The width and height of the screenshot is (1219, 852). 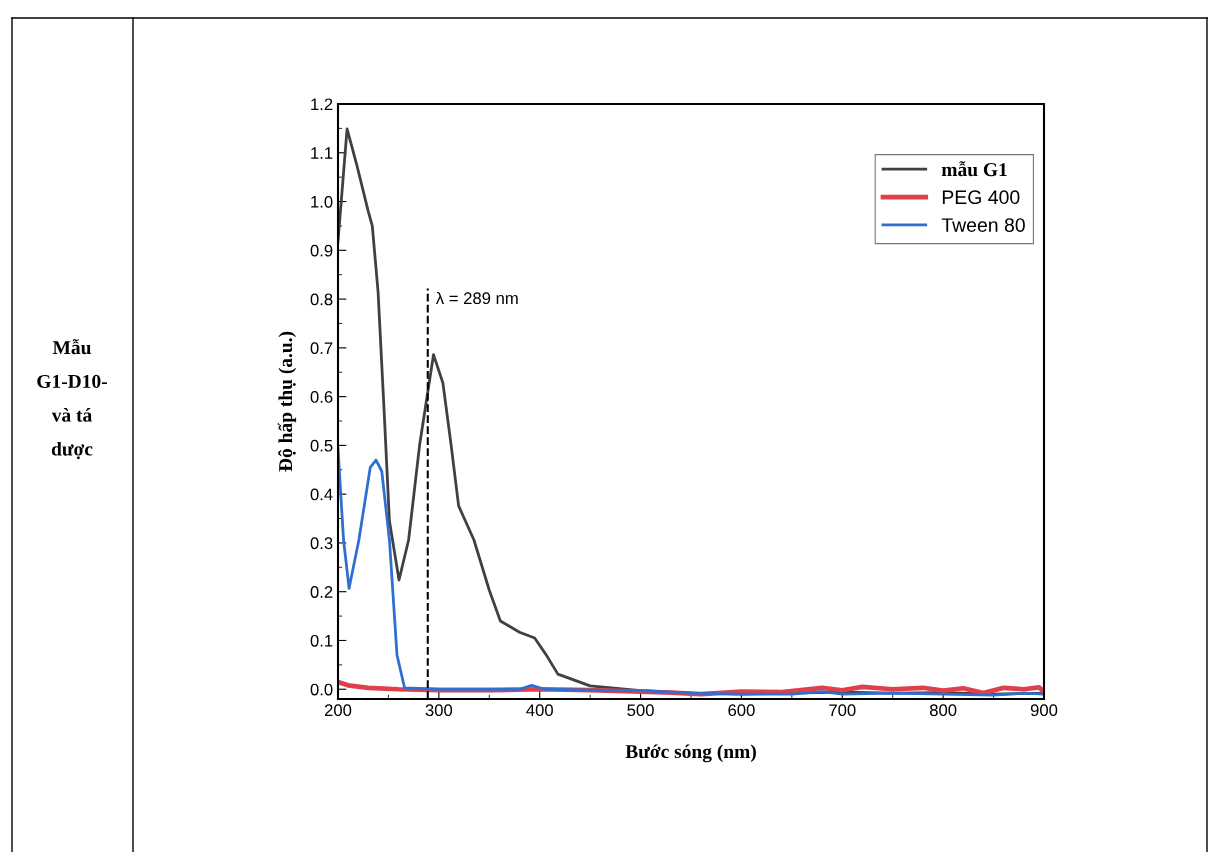 What do you see at coordinates (338, 710) in the screenshot?
I see `x-tick-label: 200` at bounding box center [338, 710].